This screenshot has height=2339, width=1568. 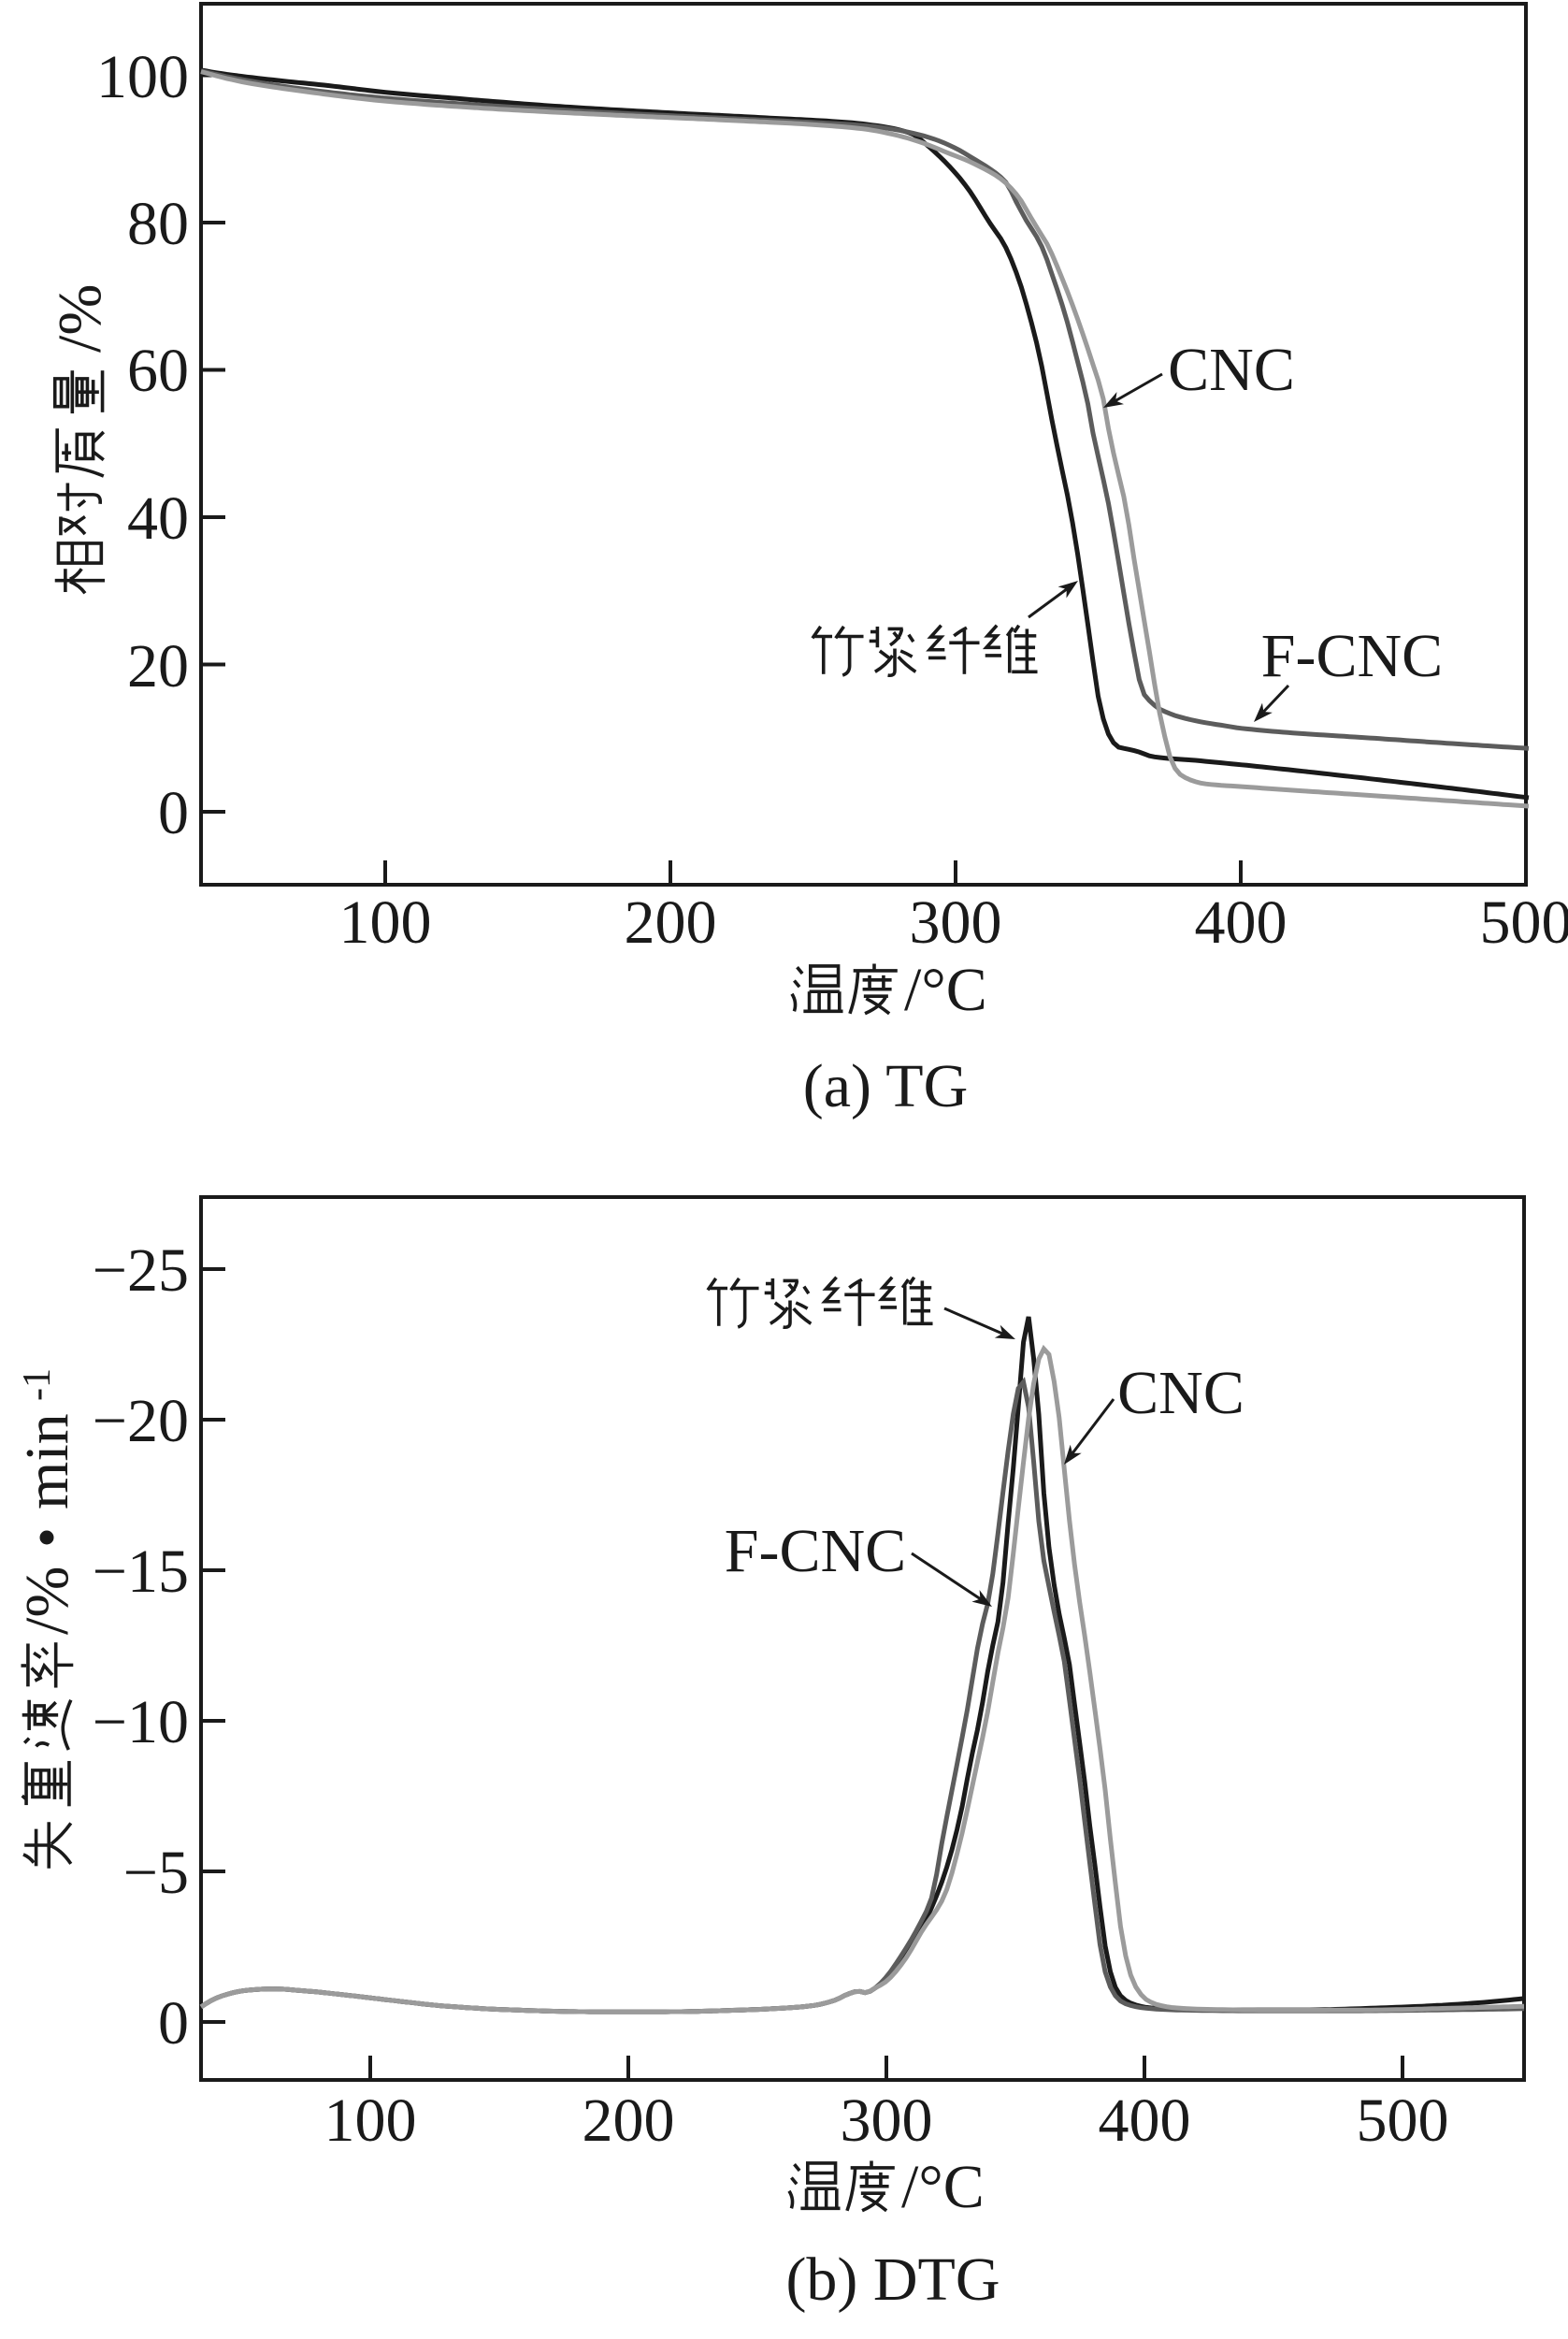 What do you see at coordinates (47, 1461) in the screenshot?
I see `svg-text: min` at bounding box center [47, 1461].